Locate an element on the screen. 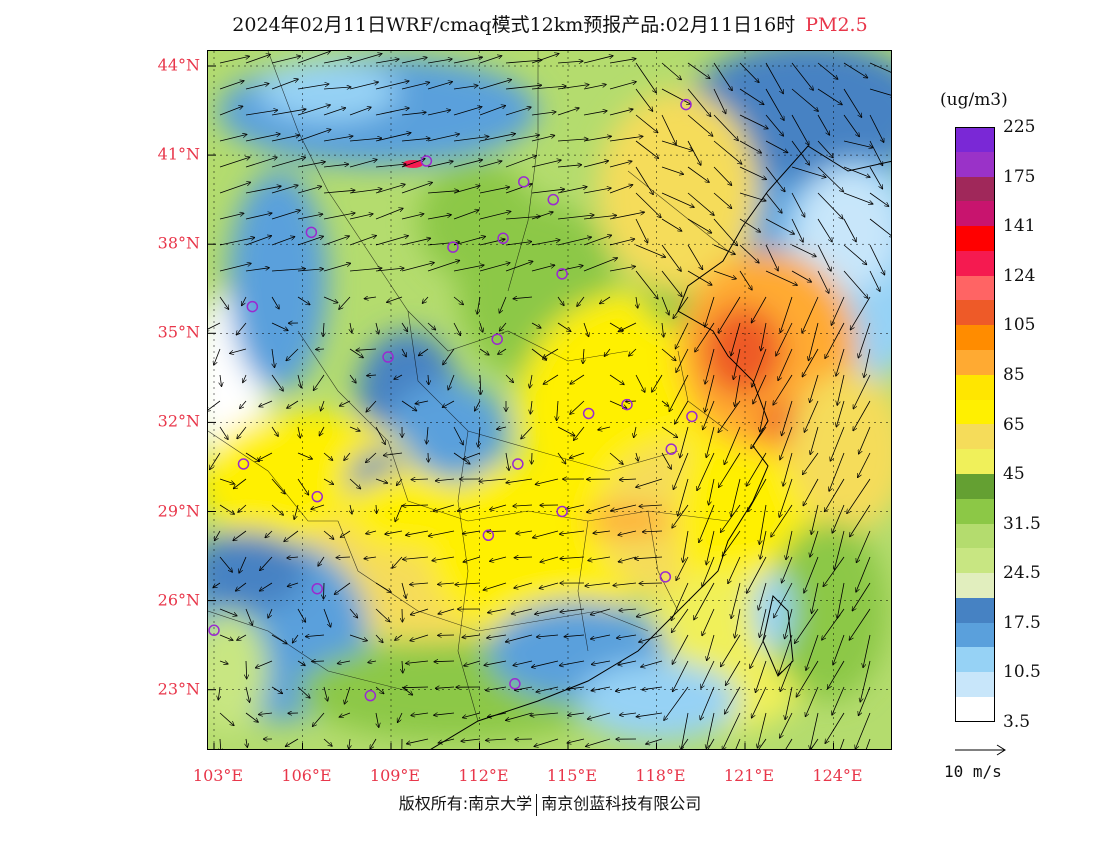  wind-reference-arrow is located at coordinates (980, 750).